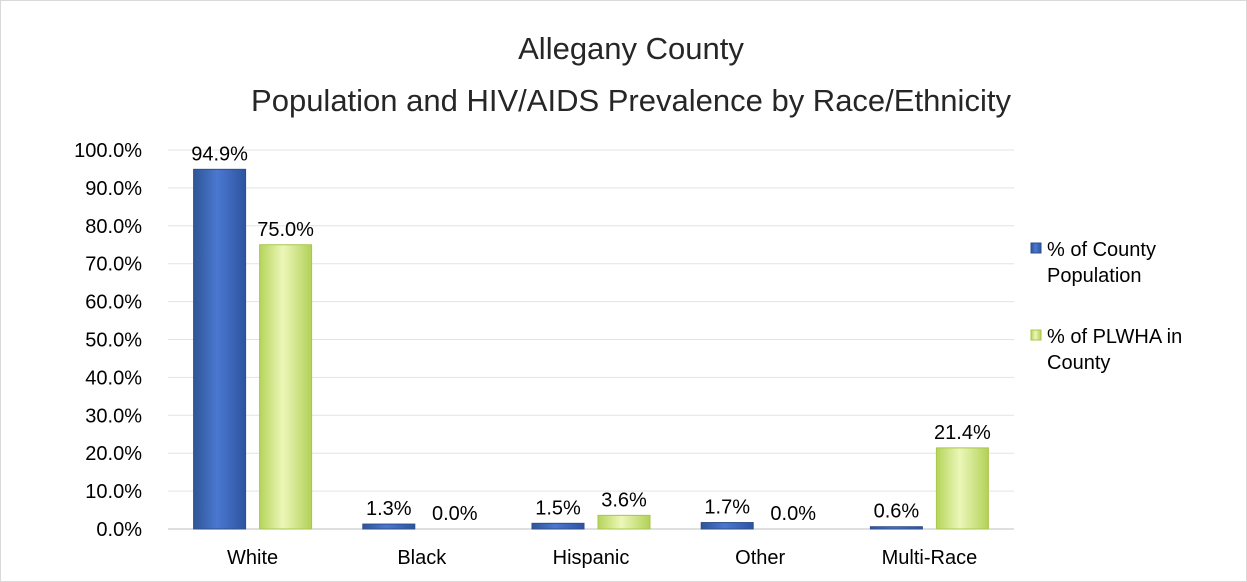 The image size is (1247, 582). What do you see at coordinates (624, 522) in the screenshot?
I see `bar-plwha-hispanic` at bounding box center [624, 522].